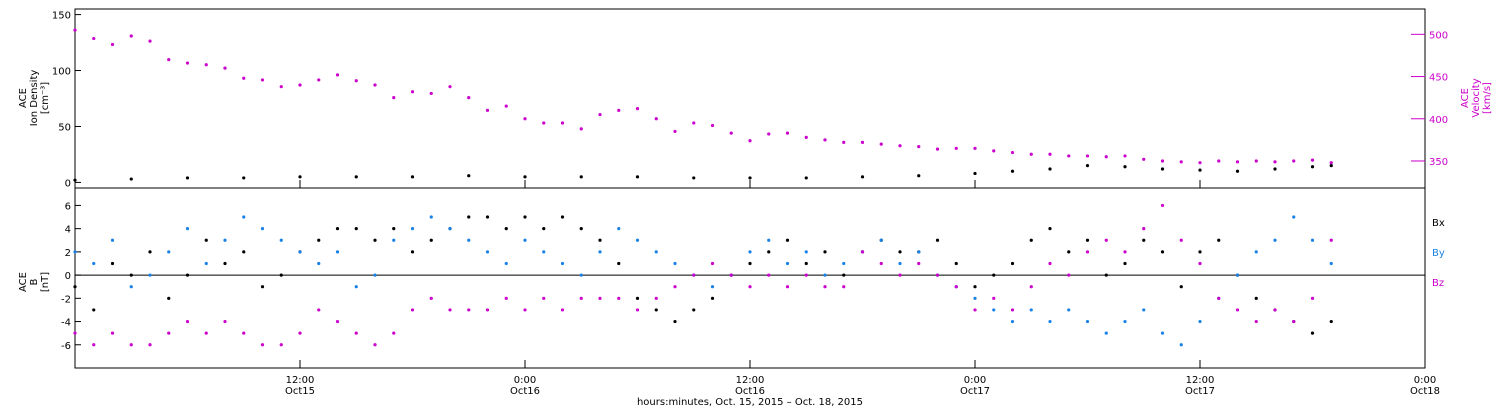 The image size is (1500, 410). Describe the element at coordinates (1425, 380) in the screenshot. I see `x-tick-time: 0:00` at that location.